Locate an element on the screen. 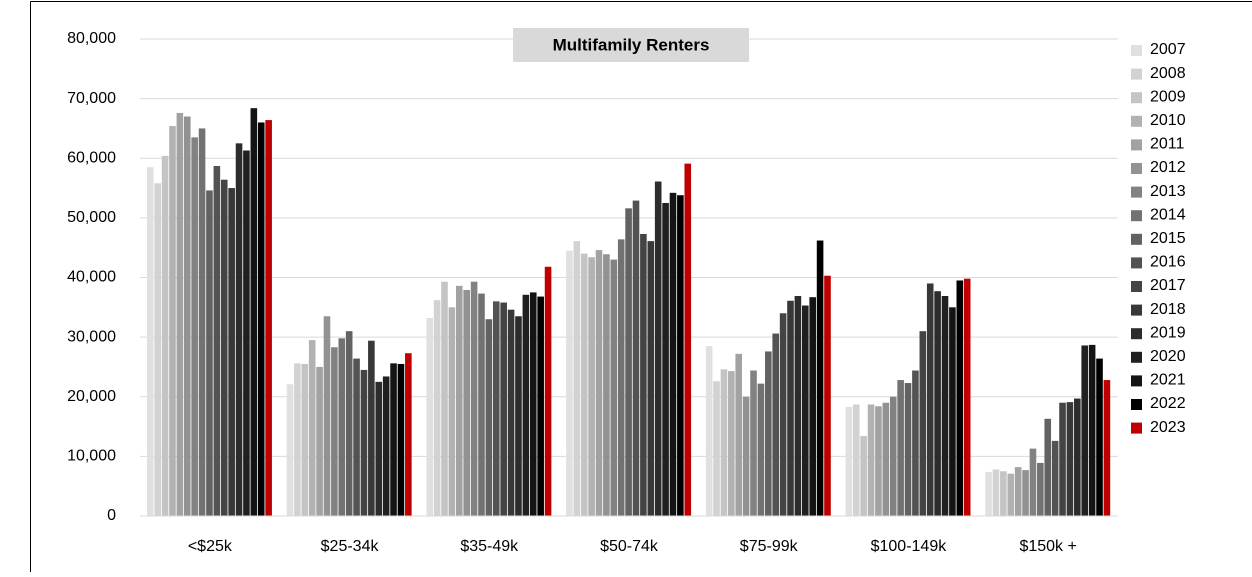 Image resolution: width=1252 pixels, height=577 pixels. x-tick-label: $75-99k is located at coordinates (769, 546).